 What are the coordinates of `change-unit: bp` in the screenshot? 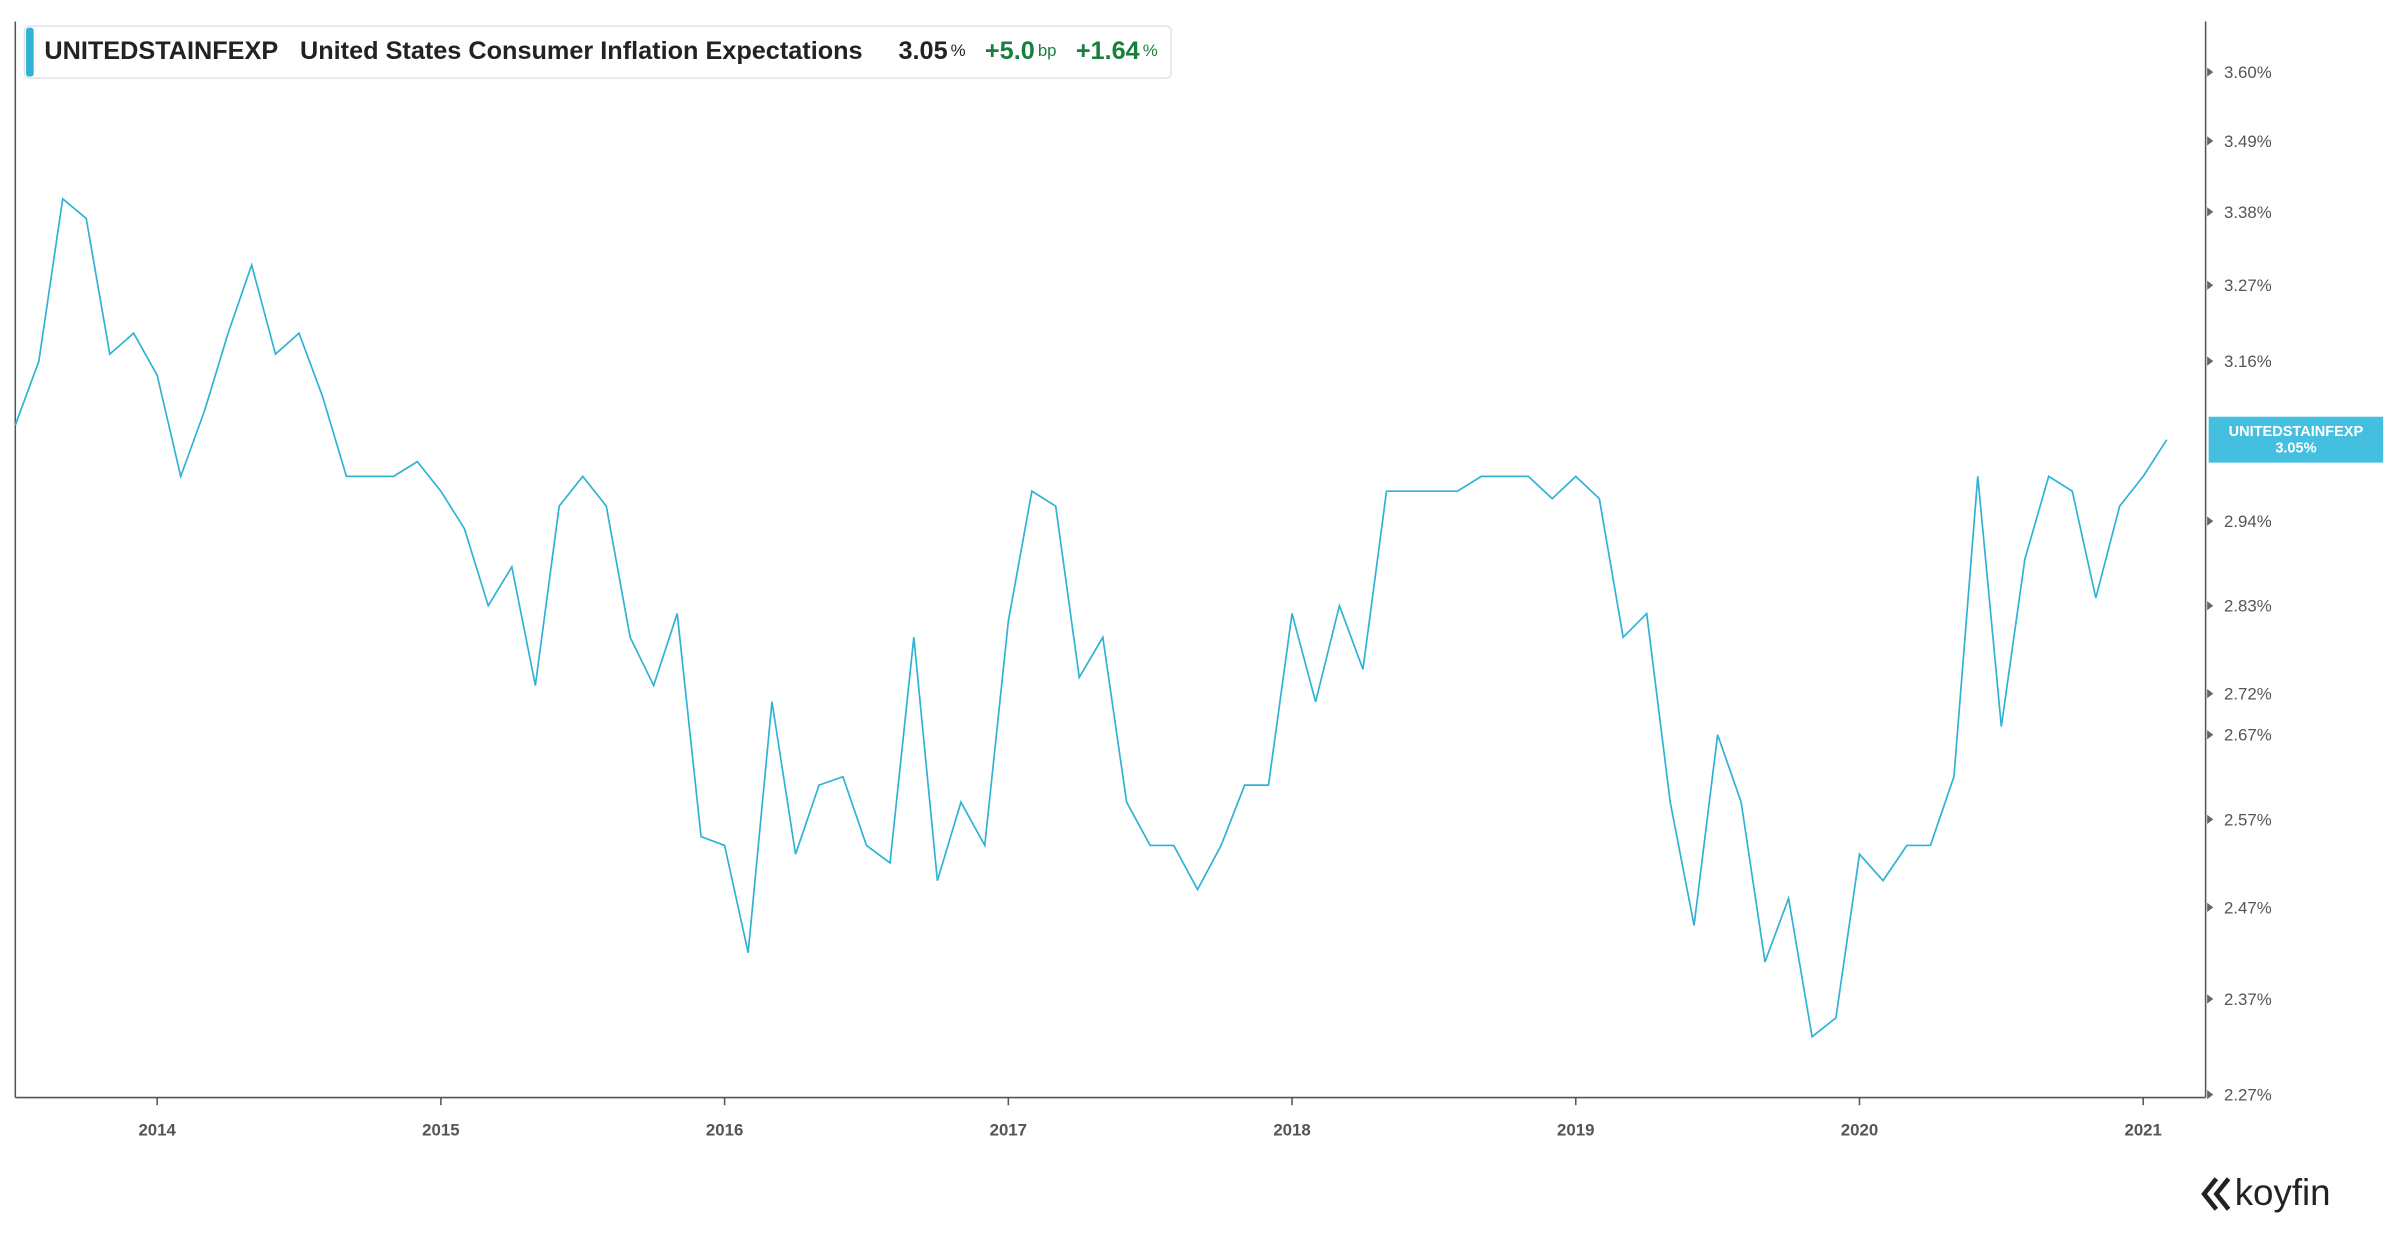 It's located at (1047, 51).